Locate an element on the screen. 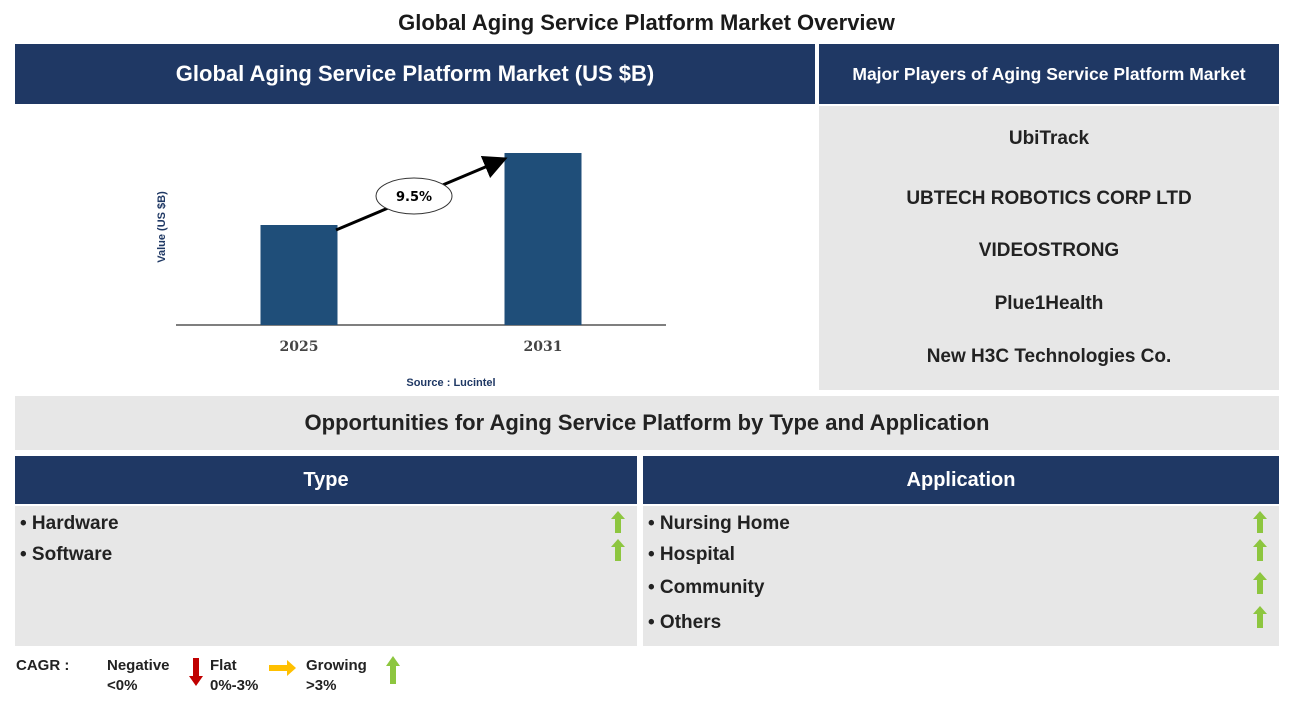 The image size is (1293, 703). player-item: VIDEOSTRONG is located at coordinates (1049, 250).